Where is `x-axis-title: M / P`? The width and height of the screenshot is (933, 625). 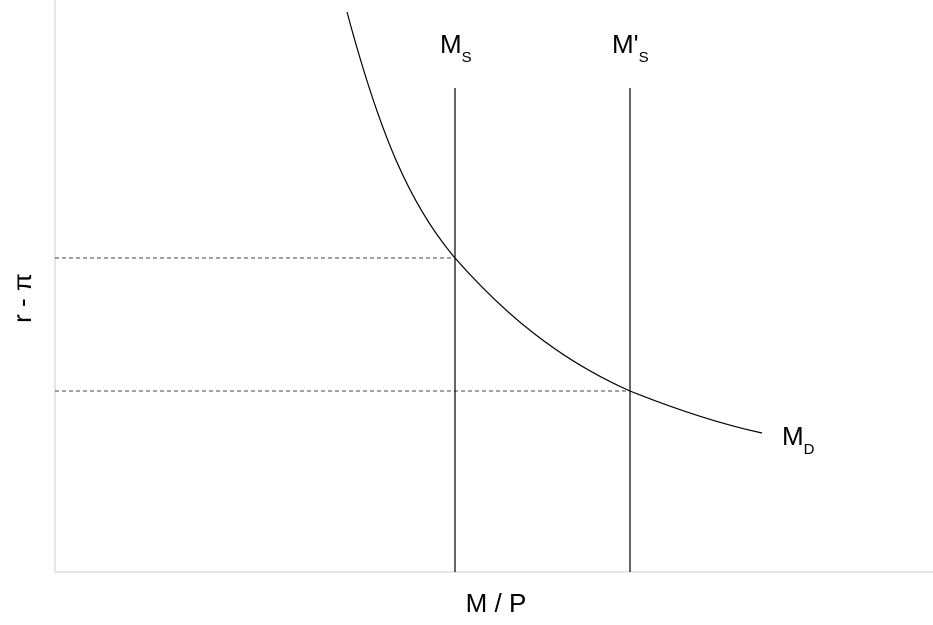 x-axis-title: M / P is located at coordinates (496, 603).